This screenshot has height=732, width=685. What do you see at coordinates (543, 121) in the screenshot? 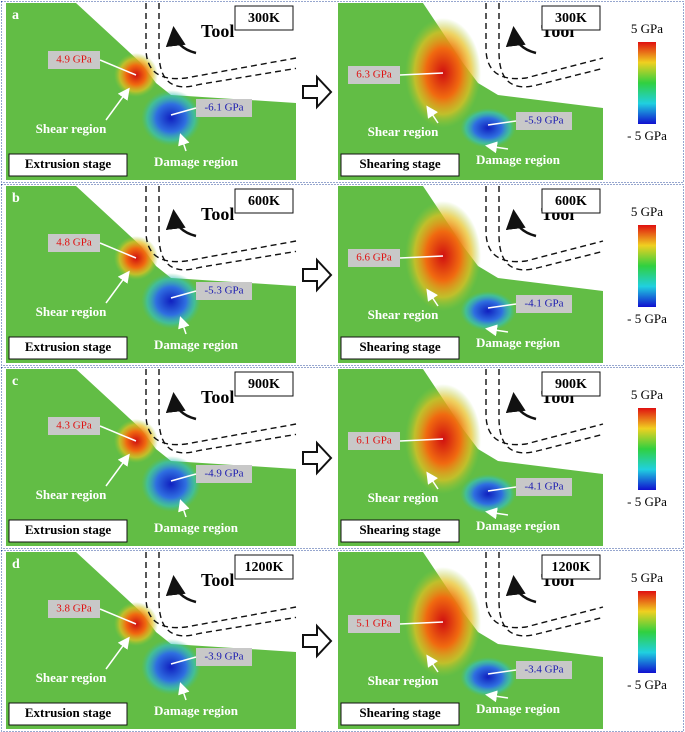
I see `damage-value: -5.9 GPa` at bounding box center [543, 121].